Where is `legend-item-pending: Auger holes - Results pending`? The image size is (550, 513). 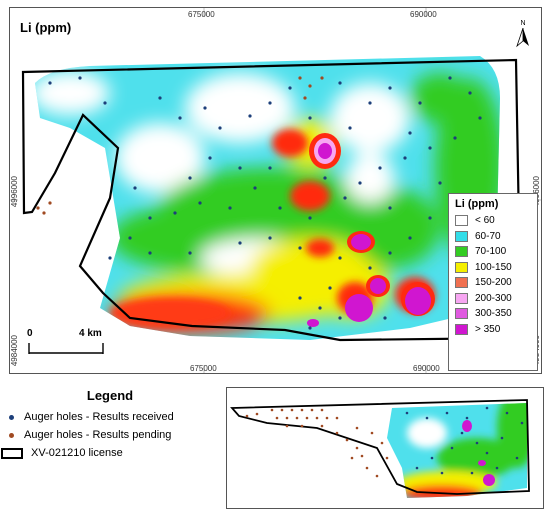
legend-item-pending: Auger holes - Results pending is located at coordinates (110, 435).